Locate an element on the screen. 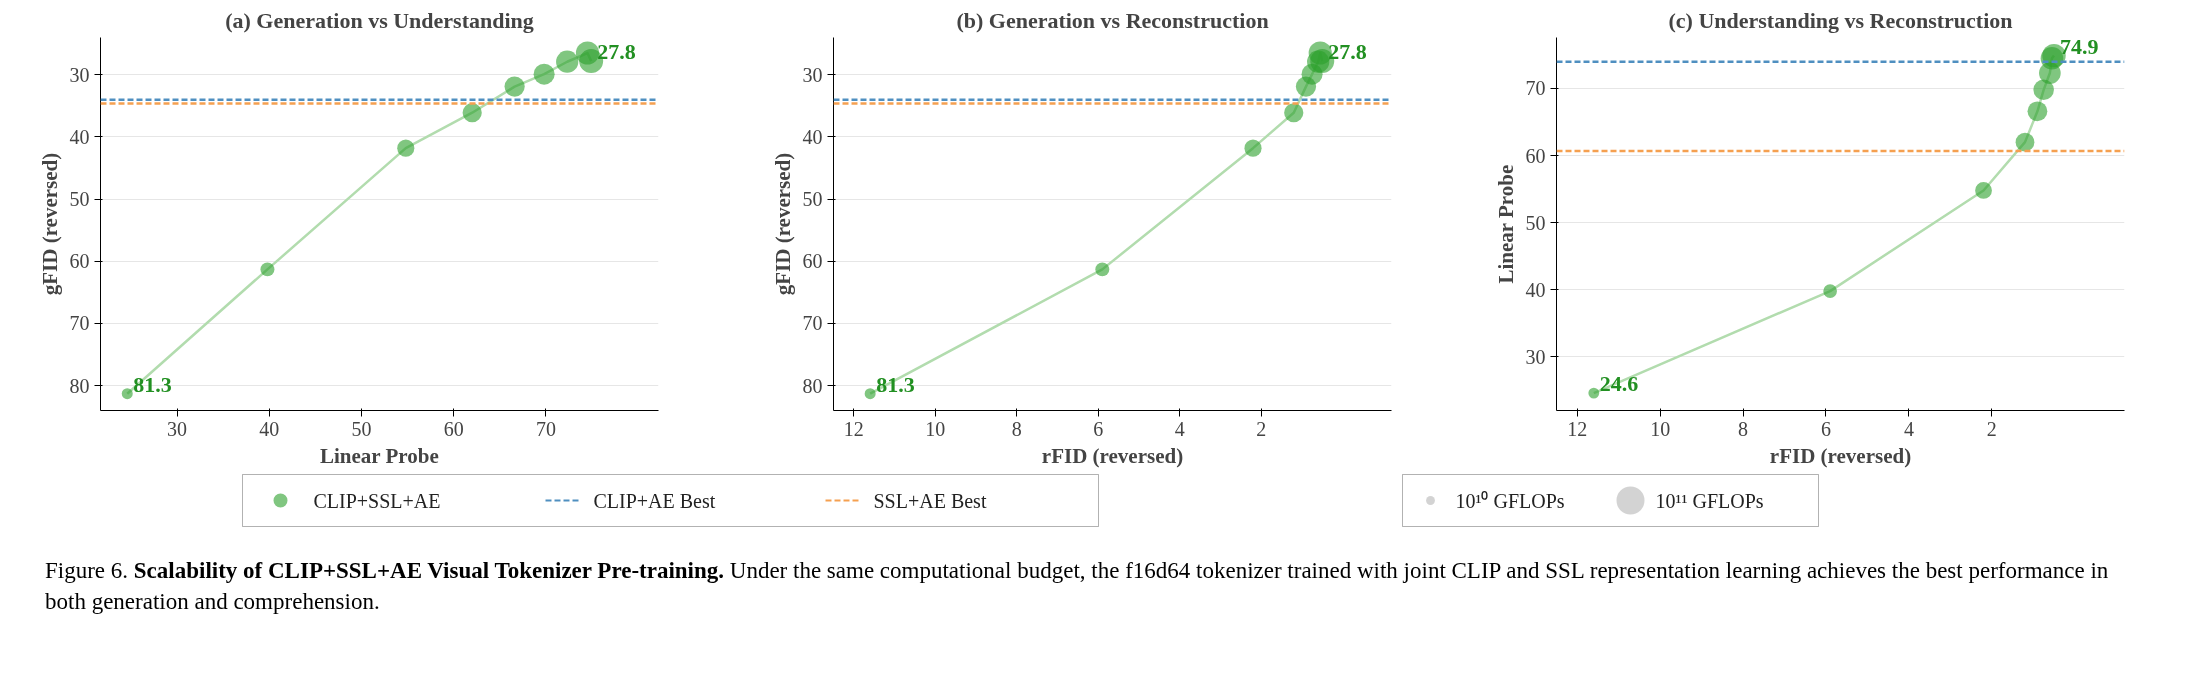 This screenshot has width=2202, height=692. chart-title: (a) Generation vs Understanding is located at coordinates (379, 20).